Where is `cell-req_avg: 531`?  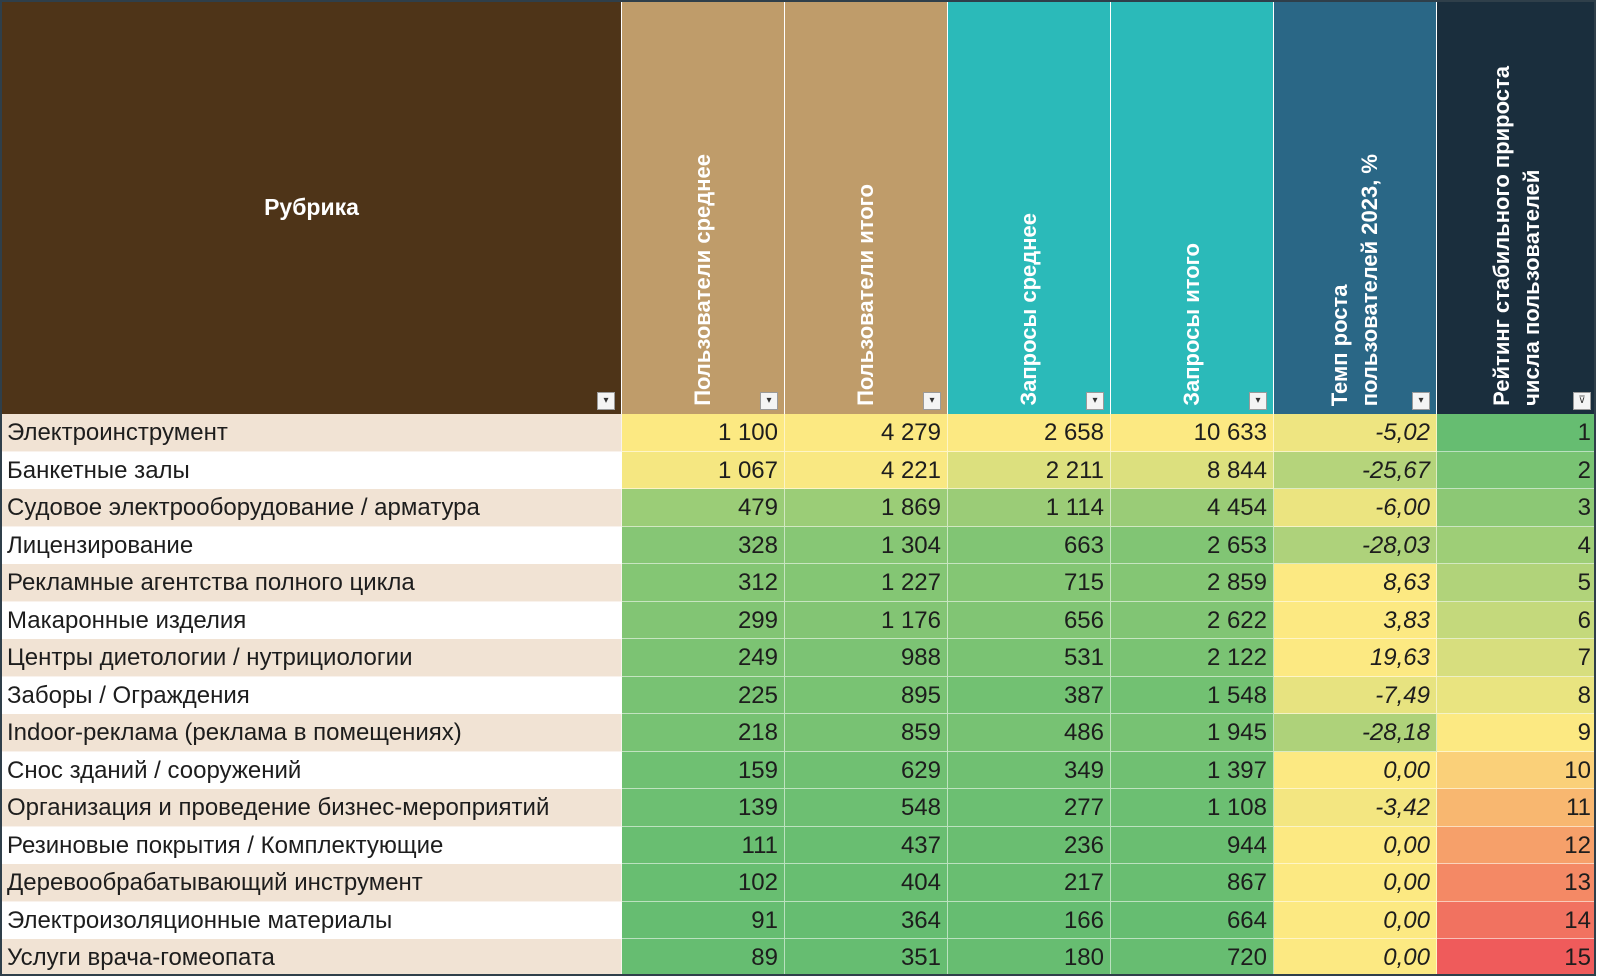 cell-req_avg: 531 is located at coordinates (1029, 658).